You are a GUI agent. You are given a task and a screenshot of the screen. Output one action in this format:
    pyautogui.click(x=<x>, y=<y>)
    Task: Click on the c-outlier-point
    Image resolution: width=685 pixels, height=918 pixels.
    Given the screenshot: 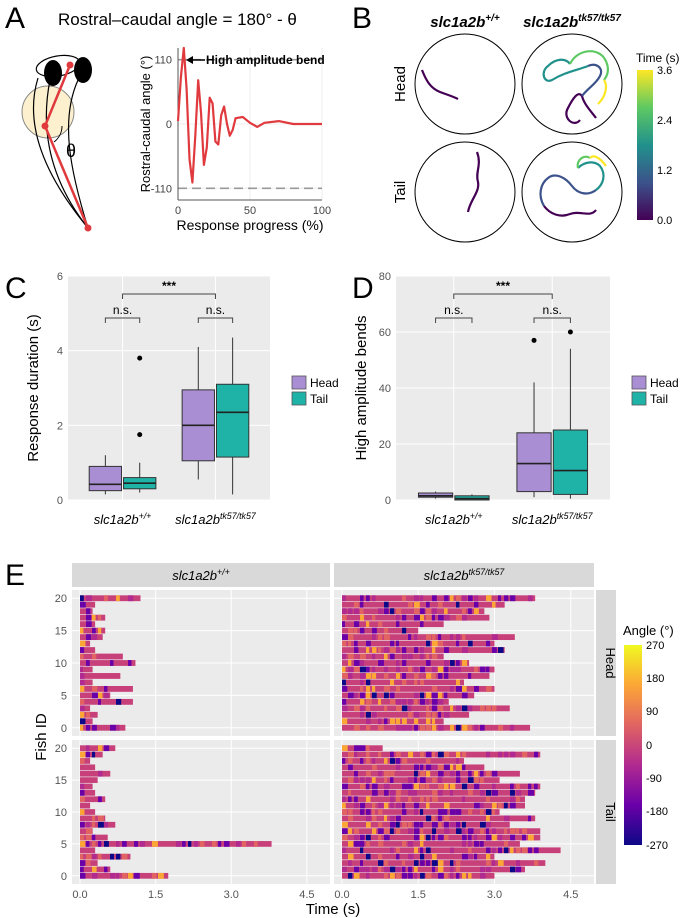 What is the action you would take?
    pyautogui.click(x=140, y=358)
    